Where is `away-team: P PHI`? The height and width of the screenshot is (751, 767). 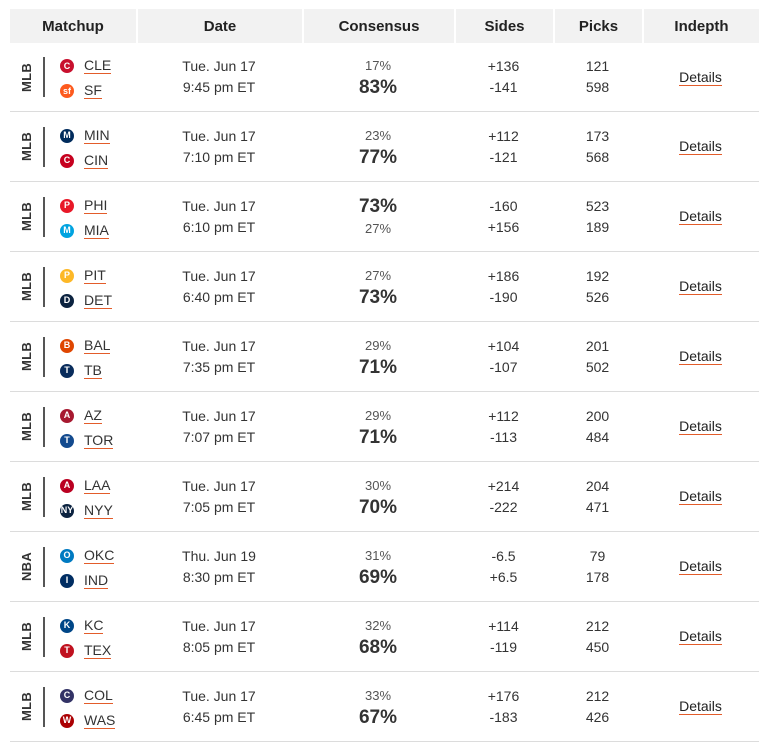 away-team: P PHI is located at coordinates (84, 206).